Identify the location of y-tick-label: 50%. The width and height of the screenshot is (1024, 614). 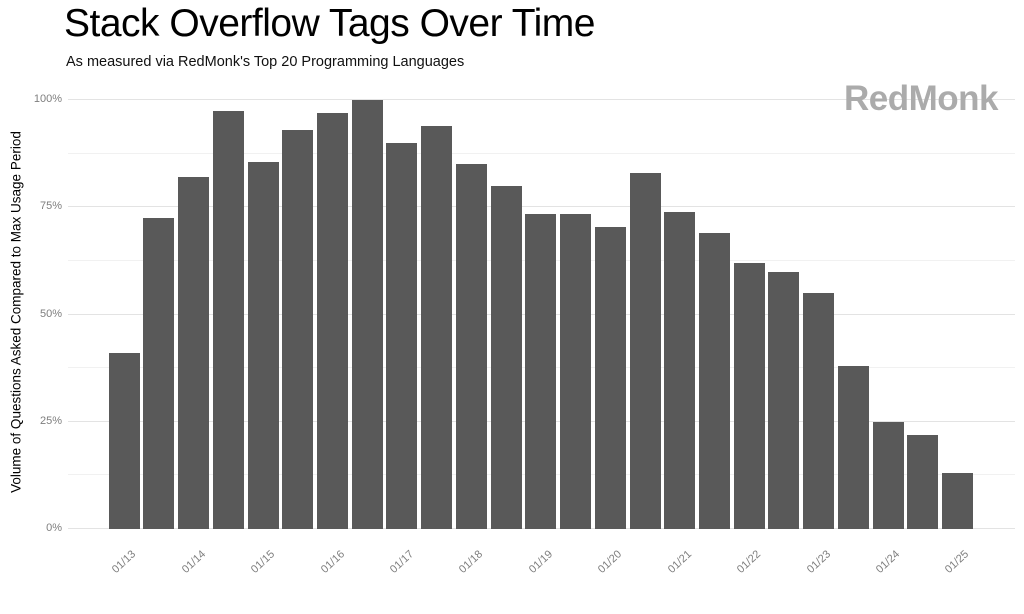
(50, 313).